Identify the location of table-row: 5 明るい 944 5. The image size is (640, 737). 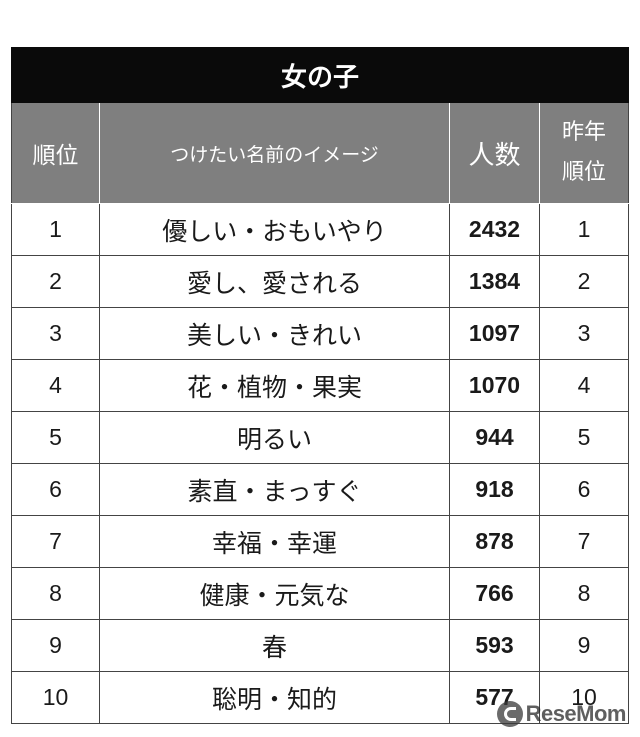
(320, 437).